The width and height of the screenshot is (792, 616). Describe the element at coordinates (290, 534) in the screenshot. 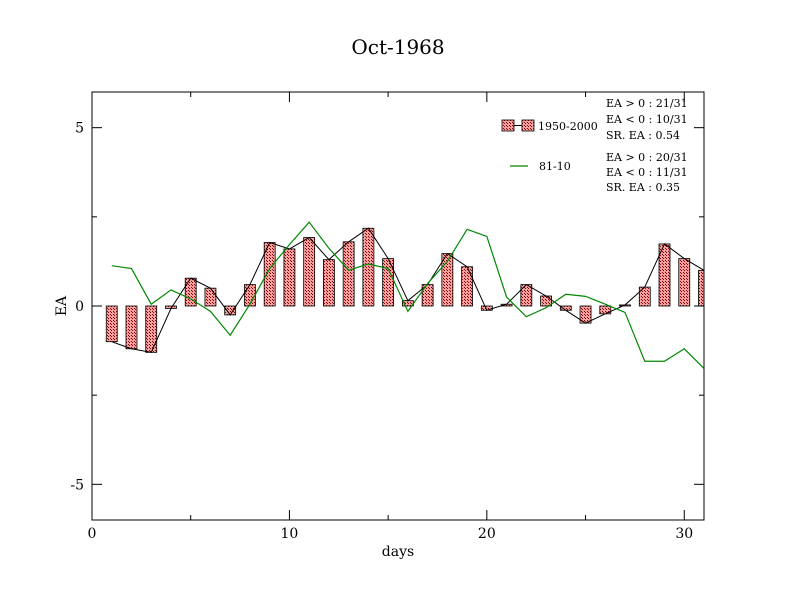

I see `x-tick-label: 10` at that location.